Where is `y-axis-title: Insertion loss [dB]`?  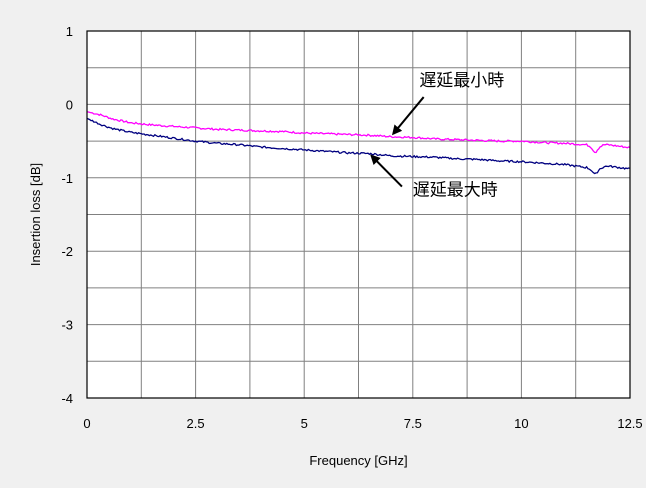 y-axis-title: Insertion loss [dB] is located at coordinates (35, 214).